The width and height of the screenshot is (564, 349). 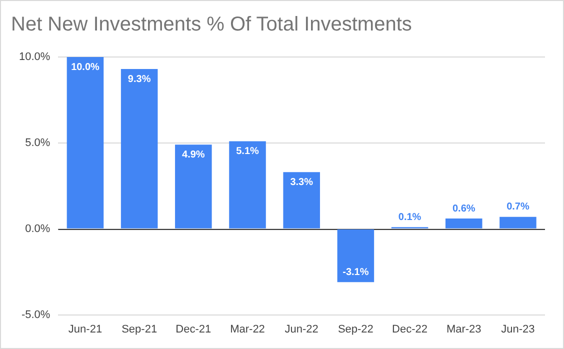 I want to click on data-label: 0.6%, so click(x=464, y=208).